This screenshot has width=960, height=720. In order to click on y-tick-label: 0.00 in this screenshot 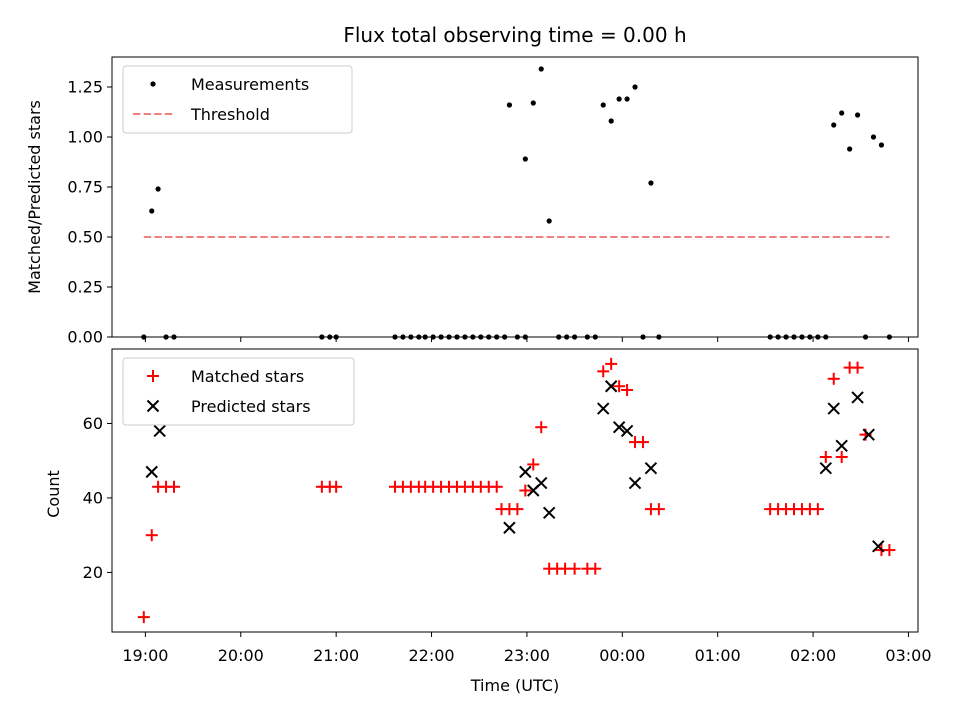, I will do `click(85, 337)`.